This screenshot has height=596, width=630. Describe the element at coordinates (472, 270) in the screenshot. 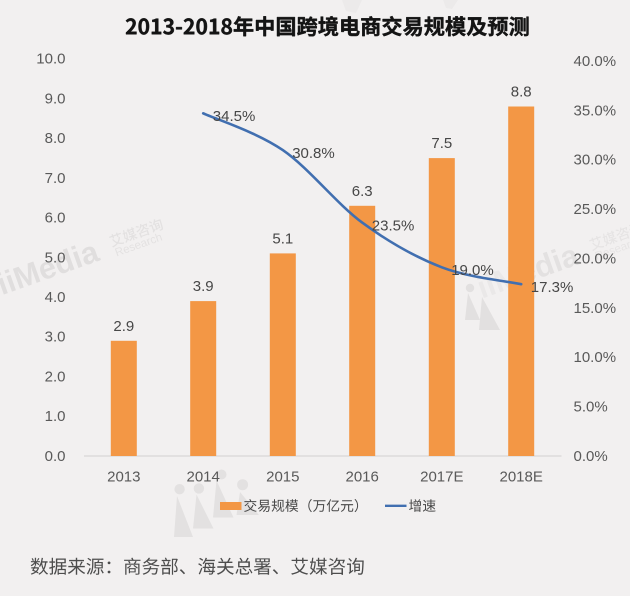

I see `svg-text: 19.0%` at that location.